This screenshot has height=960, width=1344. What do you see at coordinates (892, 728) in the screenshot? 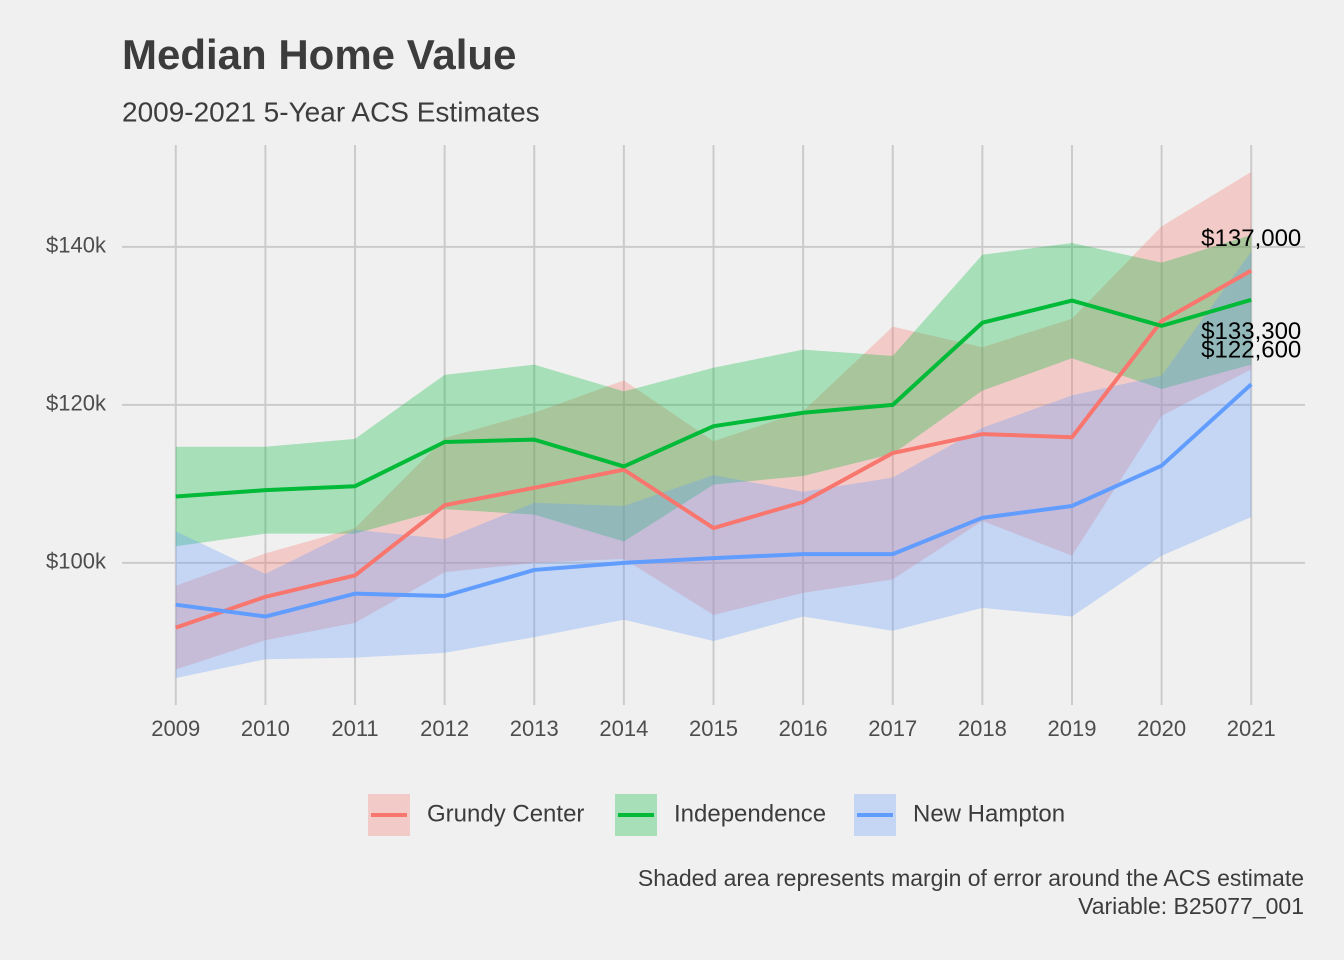
I see `x-tick-label: 2017` at bounding box center [892, 728].